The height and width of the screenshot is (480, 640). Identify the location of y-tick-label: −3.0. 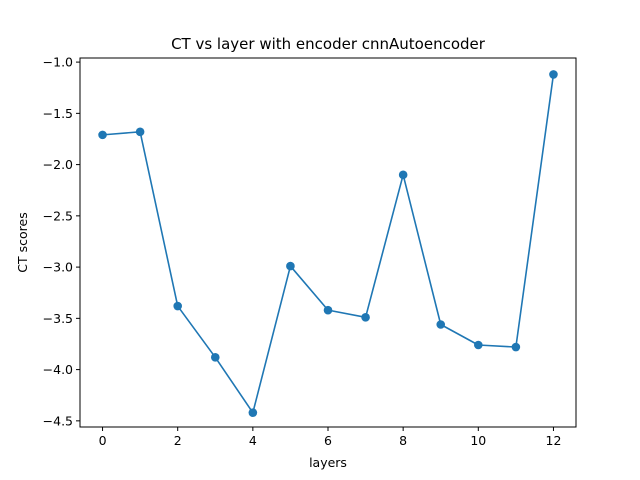
(58, 267).